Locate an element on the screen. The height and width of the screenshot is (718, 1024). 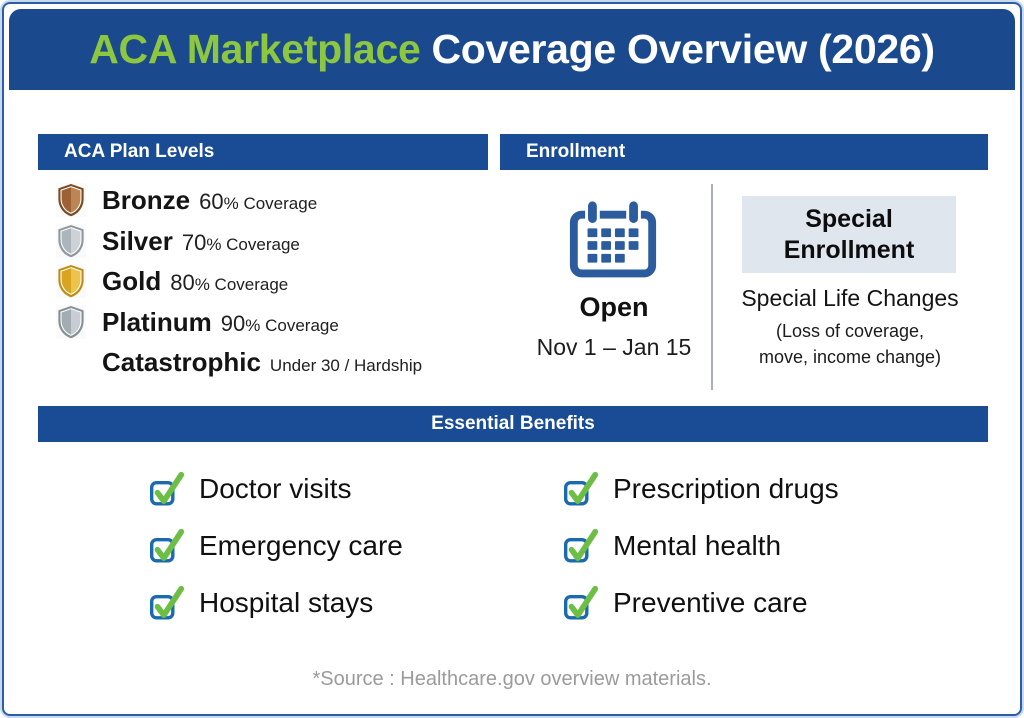
title-banner: ACA Marketplace Coverage Overview (2026) is located at coordinates (512, 49).